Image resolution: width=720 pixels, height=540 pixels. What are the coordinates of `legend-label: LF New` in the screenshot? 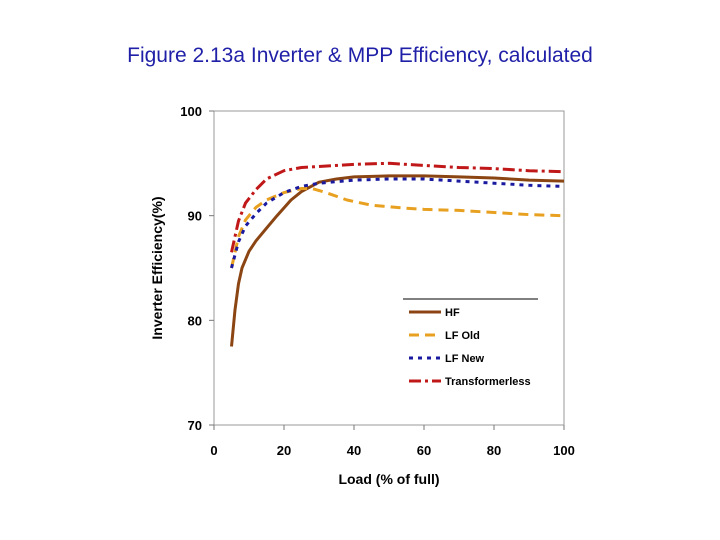 It's located at (465, 359).